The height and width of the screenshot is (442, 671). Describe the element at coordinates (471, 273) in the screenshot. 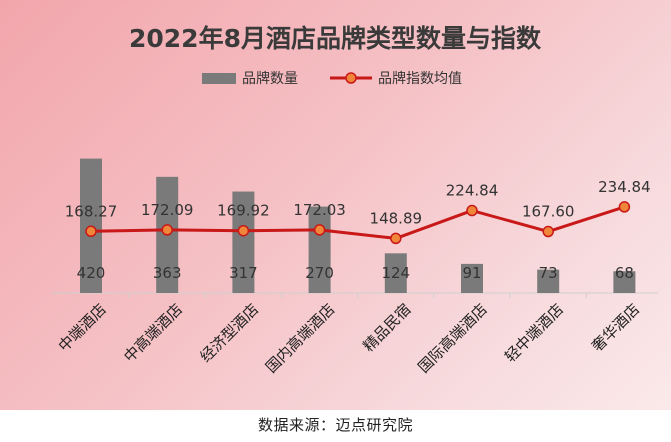

I see `bar-label-6: 91` at that location.